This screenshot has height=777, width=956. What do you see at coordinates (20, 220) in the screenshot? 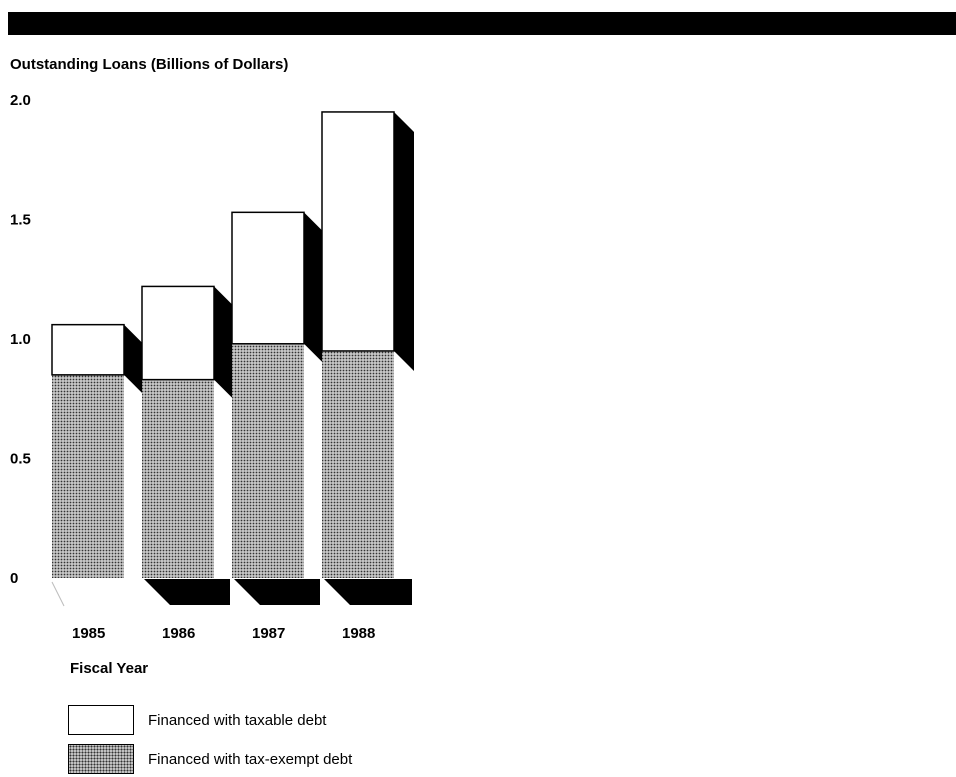
I see `y-tick-label: 1.5` at bounding box center [20, 220].